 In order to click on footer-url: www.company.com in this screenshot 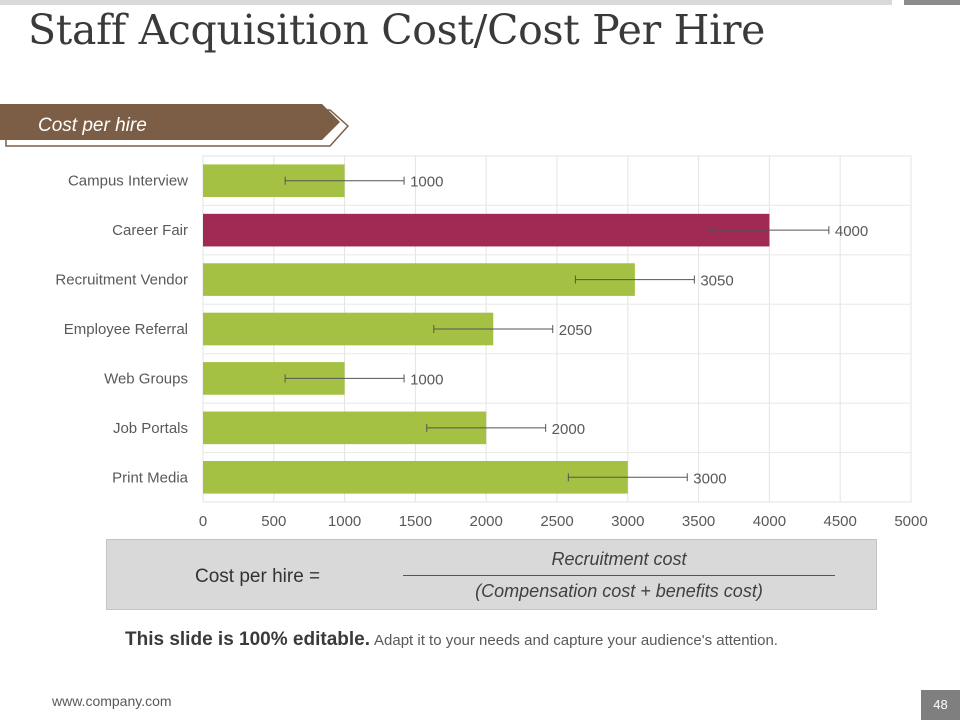, I will do `click(112, 701)`.